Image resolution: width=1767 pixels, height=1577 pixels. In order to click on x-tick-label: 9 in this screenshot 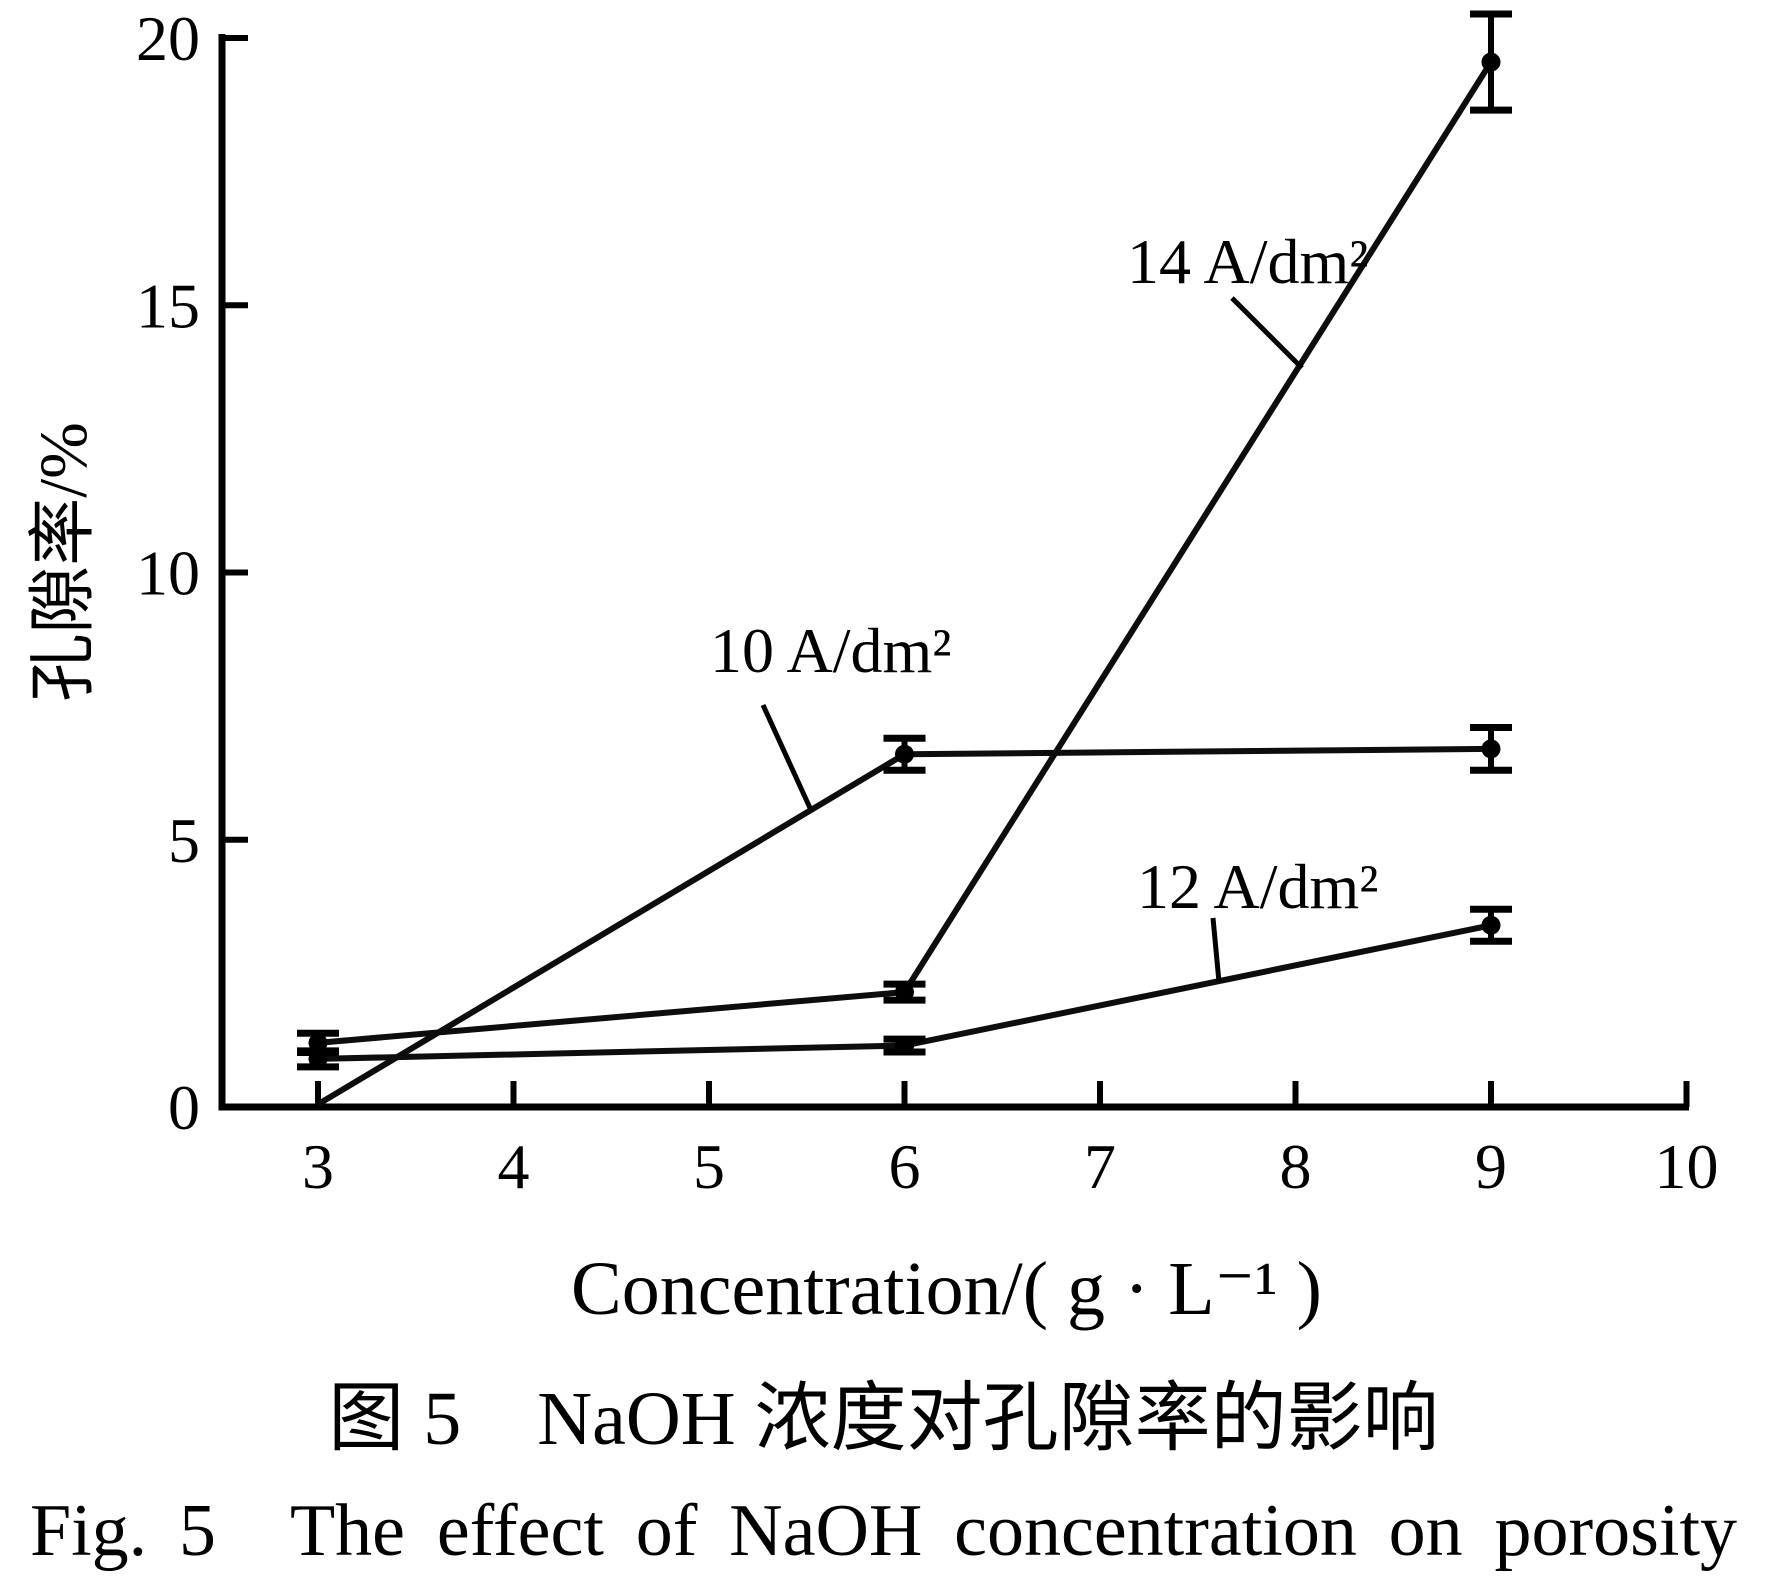, I will do `click(1491, 1166)`.